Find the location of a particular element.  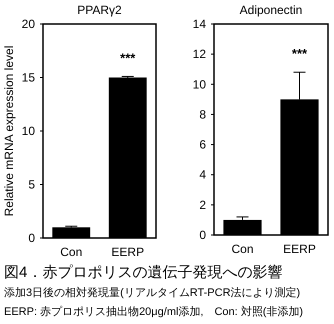

y-tick-label: 8 is located at coordinates (202, 114).